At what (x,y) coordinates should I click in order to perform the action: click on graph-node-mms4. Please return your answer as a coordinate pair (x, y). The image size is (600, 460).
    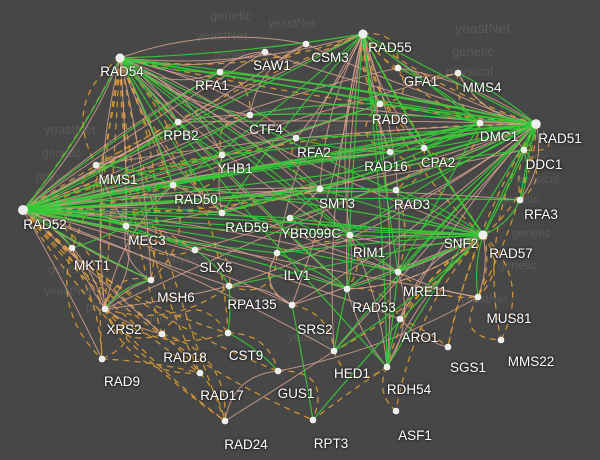
    Looking at the image, I should click on (458, 73).